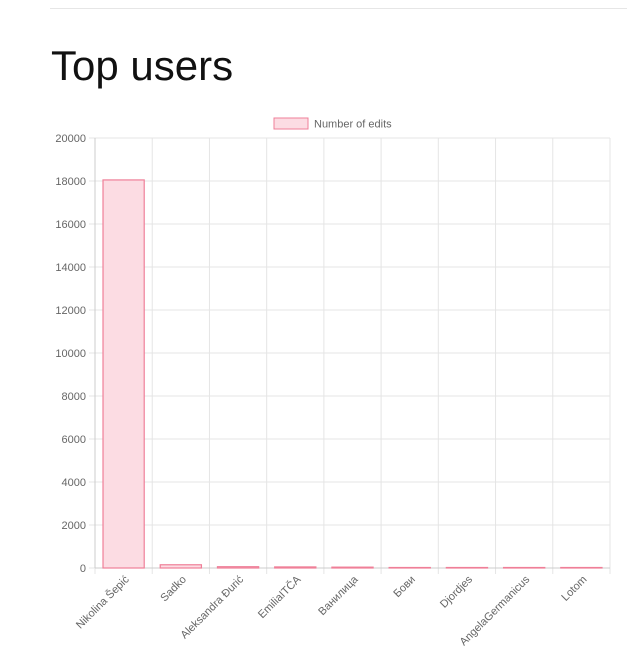  What do you see at coordinates (74, 483) in the screenshot?
I see `y-tick-label: 4000` at bounding box center [74, 483].